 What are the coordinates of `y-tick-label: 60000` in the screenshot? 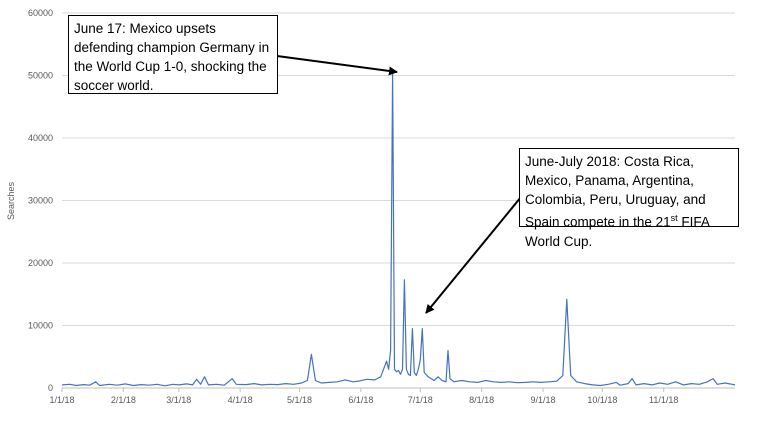 It's located at (40, 13).